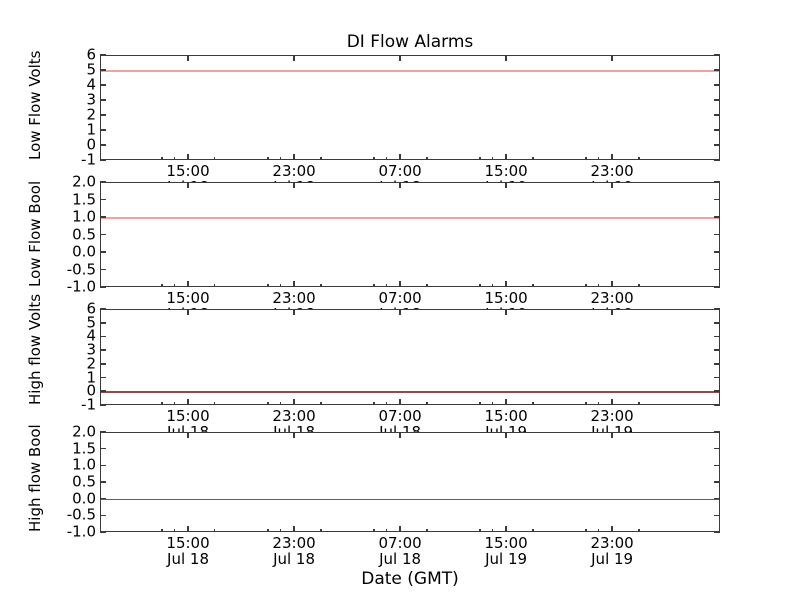  I want to click on subplot-1-ytick-label: -1.0, so click(81, 286).